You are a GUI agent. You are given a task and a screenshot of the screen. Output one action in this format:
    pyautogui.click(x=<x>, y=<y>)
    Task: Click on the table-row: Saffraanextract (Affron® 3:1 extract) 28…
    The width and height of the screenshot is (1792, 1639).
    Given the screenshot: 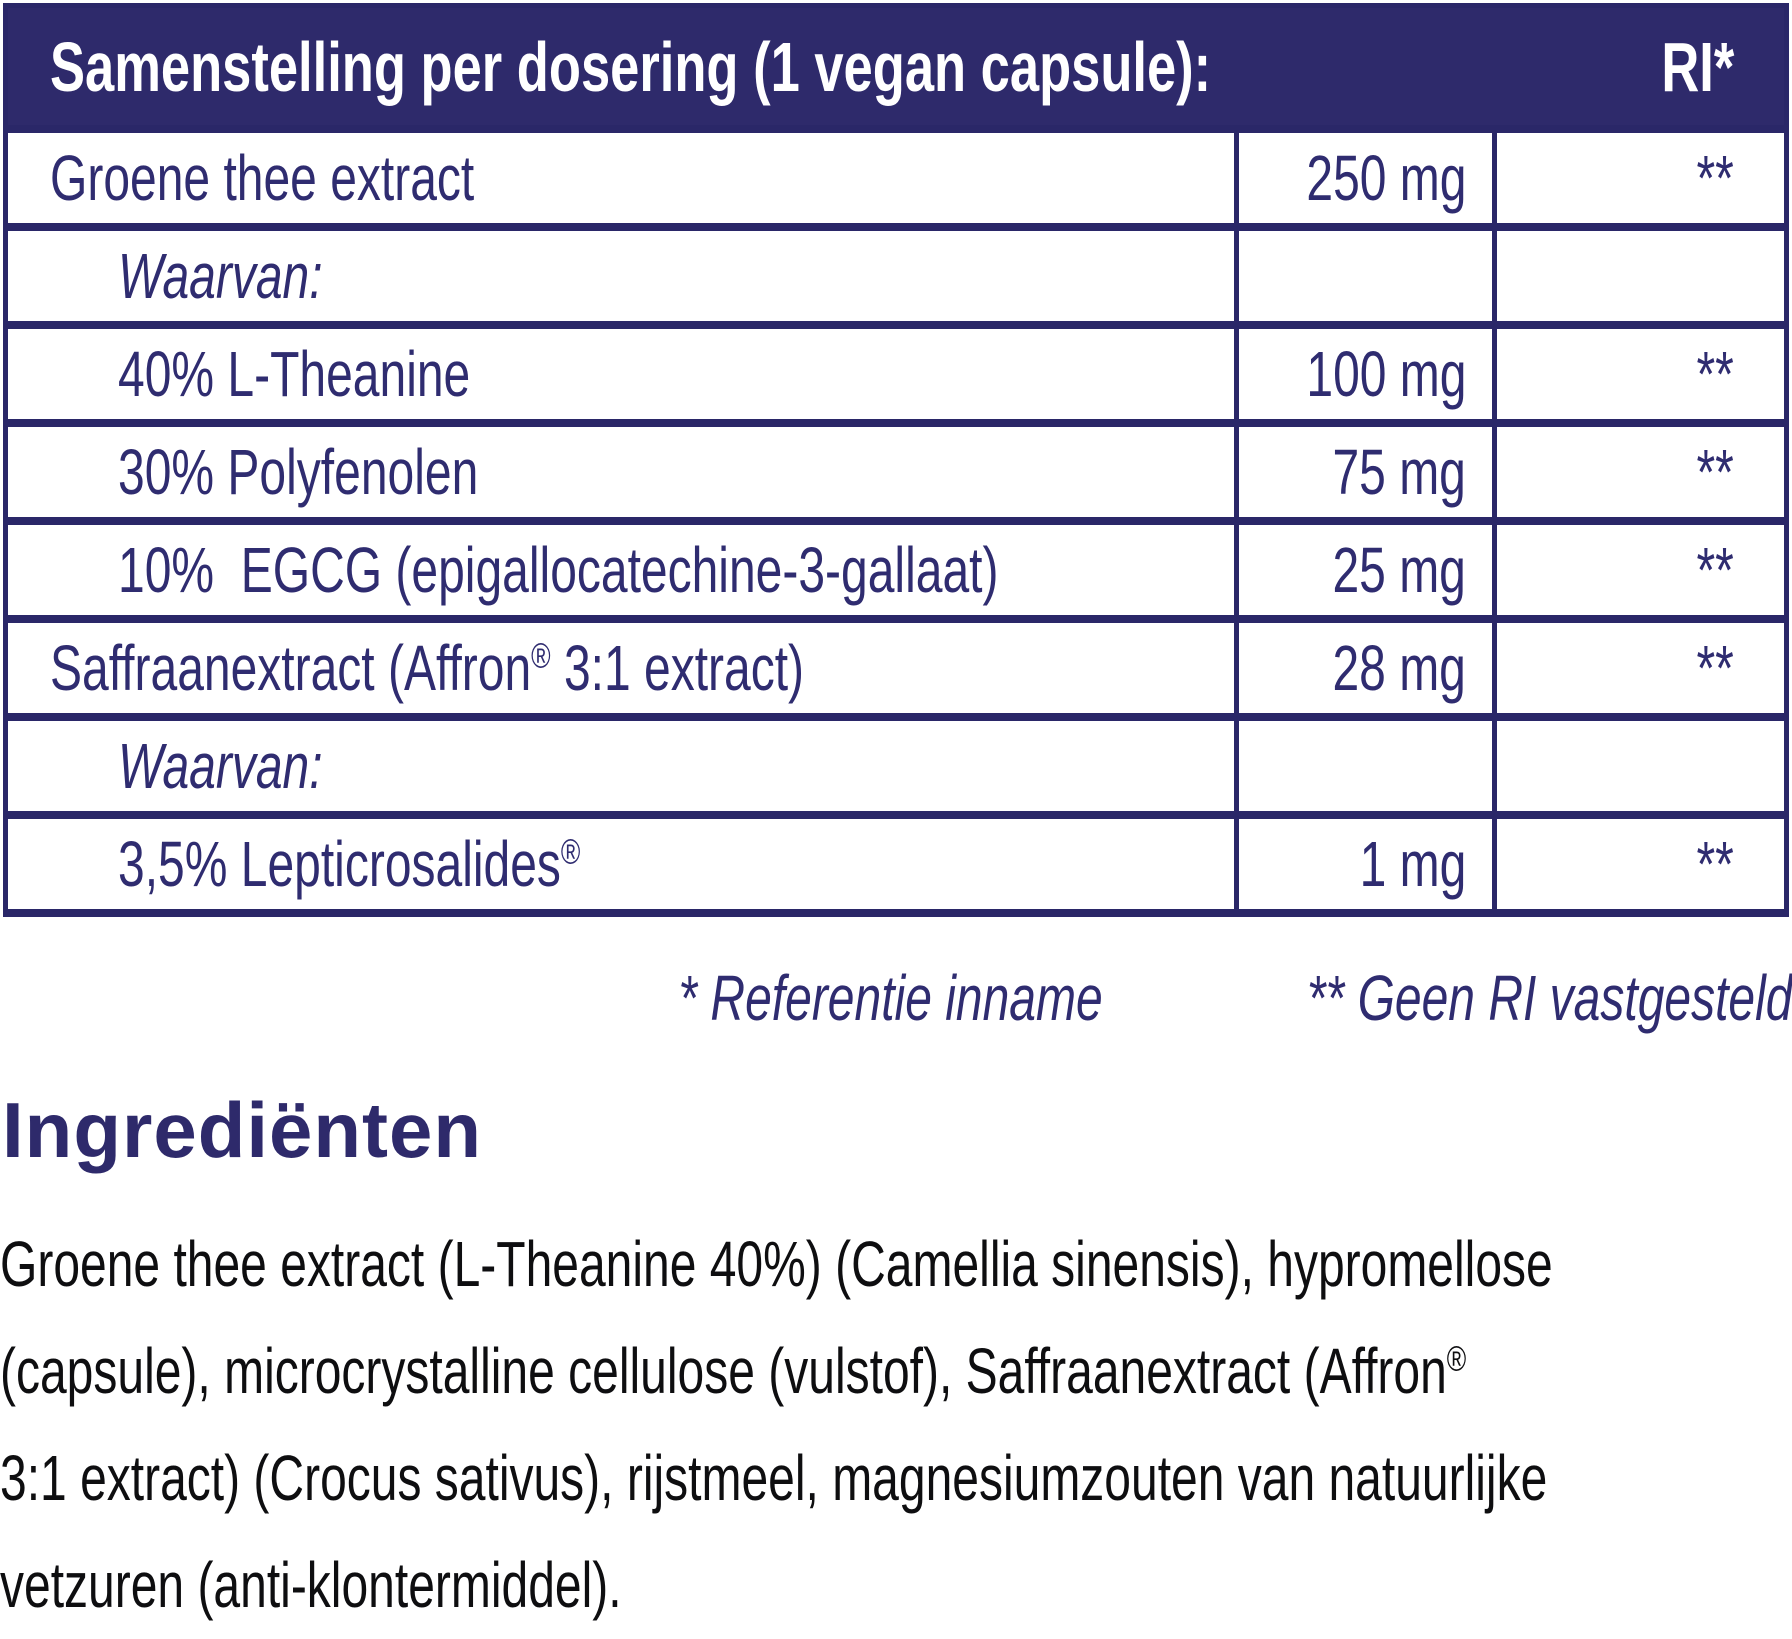 What is the action you would take?
    pyautogui.click(x=896, y=664)
    